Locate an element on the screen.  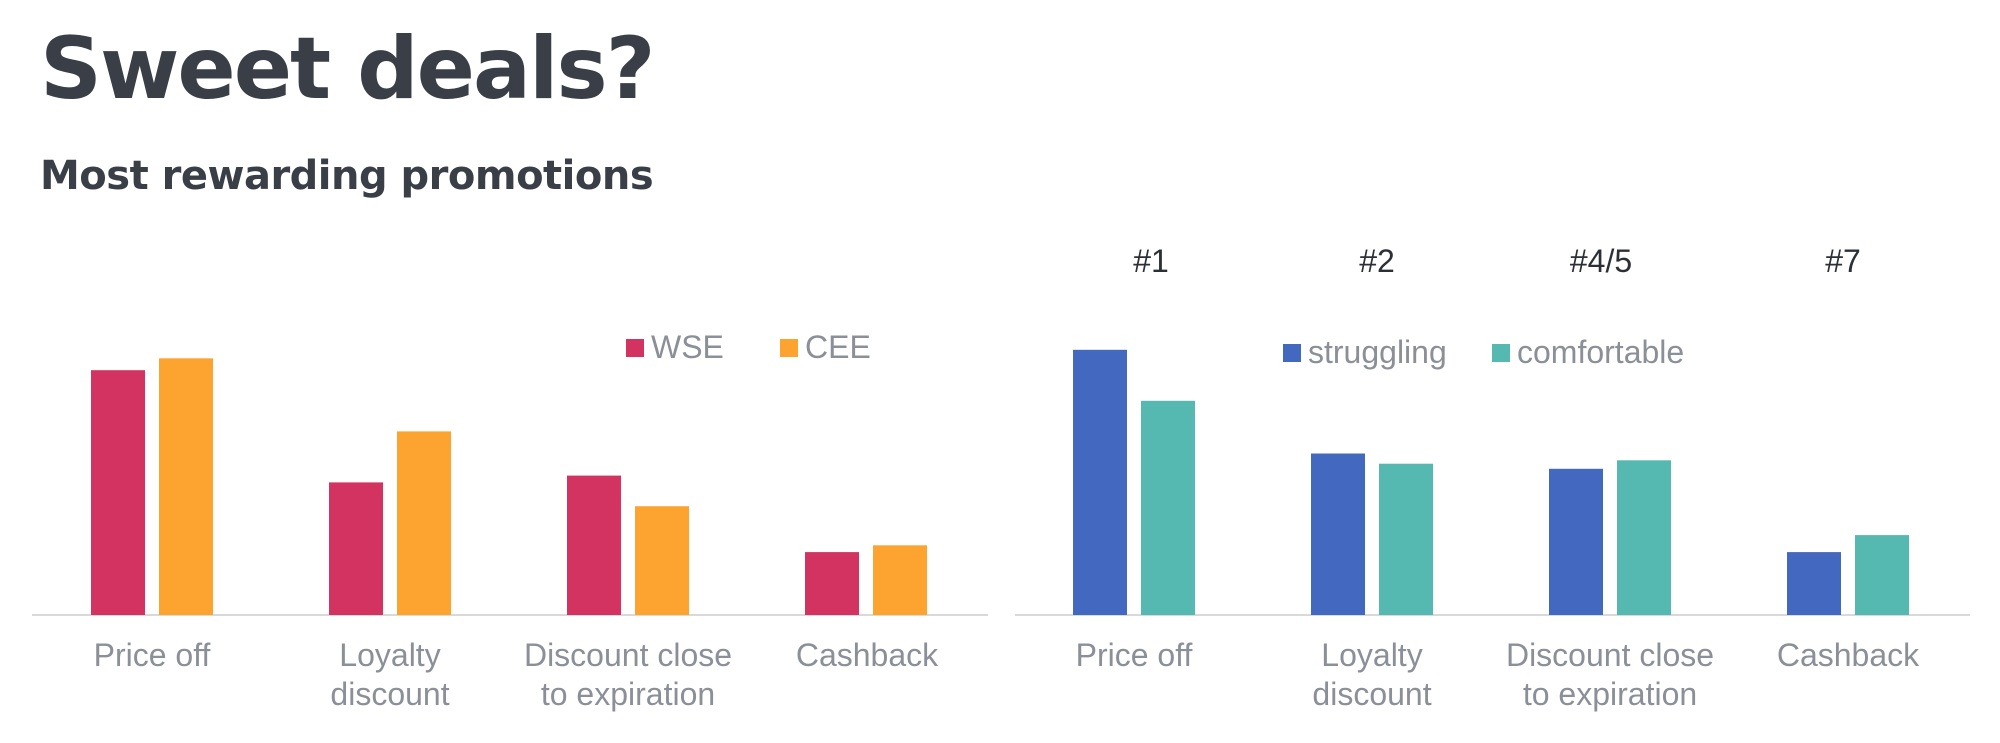
legend-label-struggling: struggling is located at coordinates (1377, 352).